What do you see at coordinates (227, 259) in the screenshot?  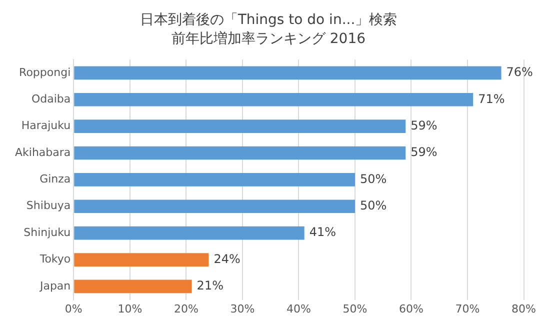 I see `data-label: 24%` at bounding box center [227, 259].